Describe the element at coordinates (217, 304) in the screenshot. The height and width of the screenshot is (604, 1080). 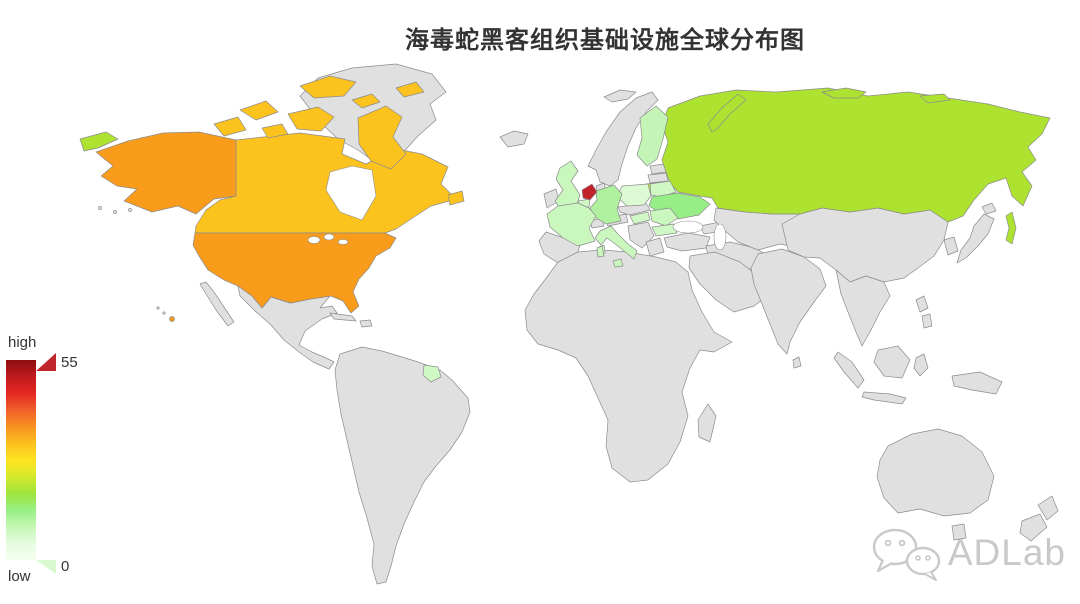
I see `region-baja` at that location.